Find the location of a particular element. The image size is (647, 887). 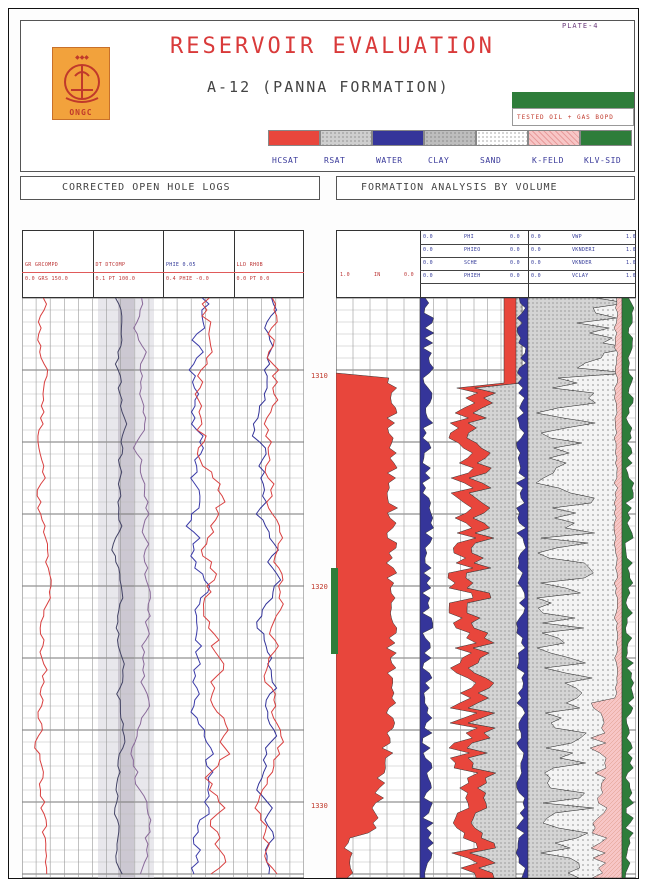

plate-number: PLATE-4 is located at coordinates (580, 26).